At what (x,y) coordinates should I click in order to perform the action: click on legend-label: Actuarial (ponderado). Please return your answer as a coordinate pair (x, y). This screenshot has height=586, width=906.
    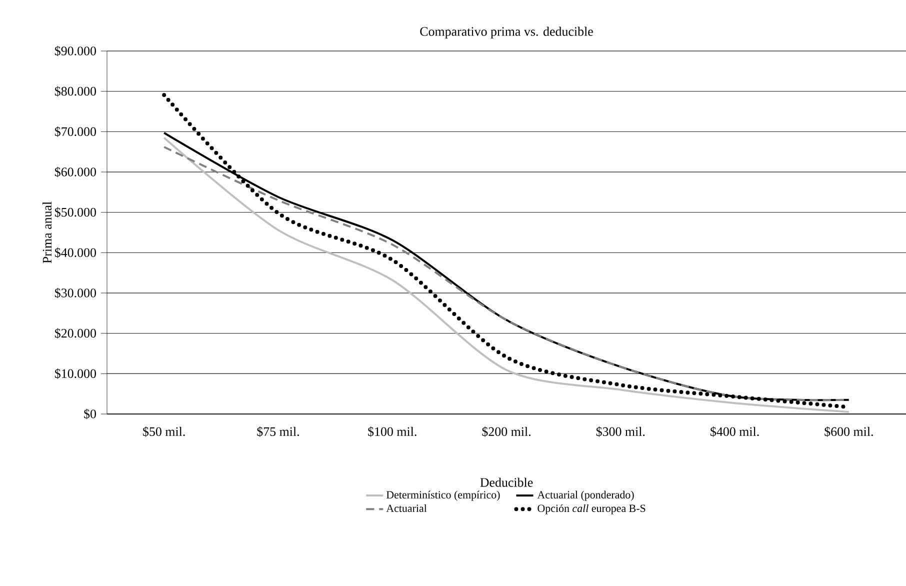
    Looking at the image, I should click on (585, 495).